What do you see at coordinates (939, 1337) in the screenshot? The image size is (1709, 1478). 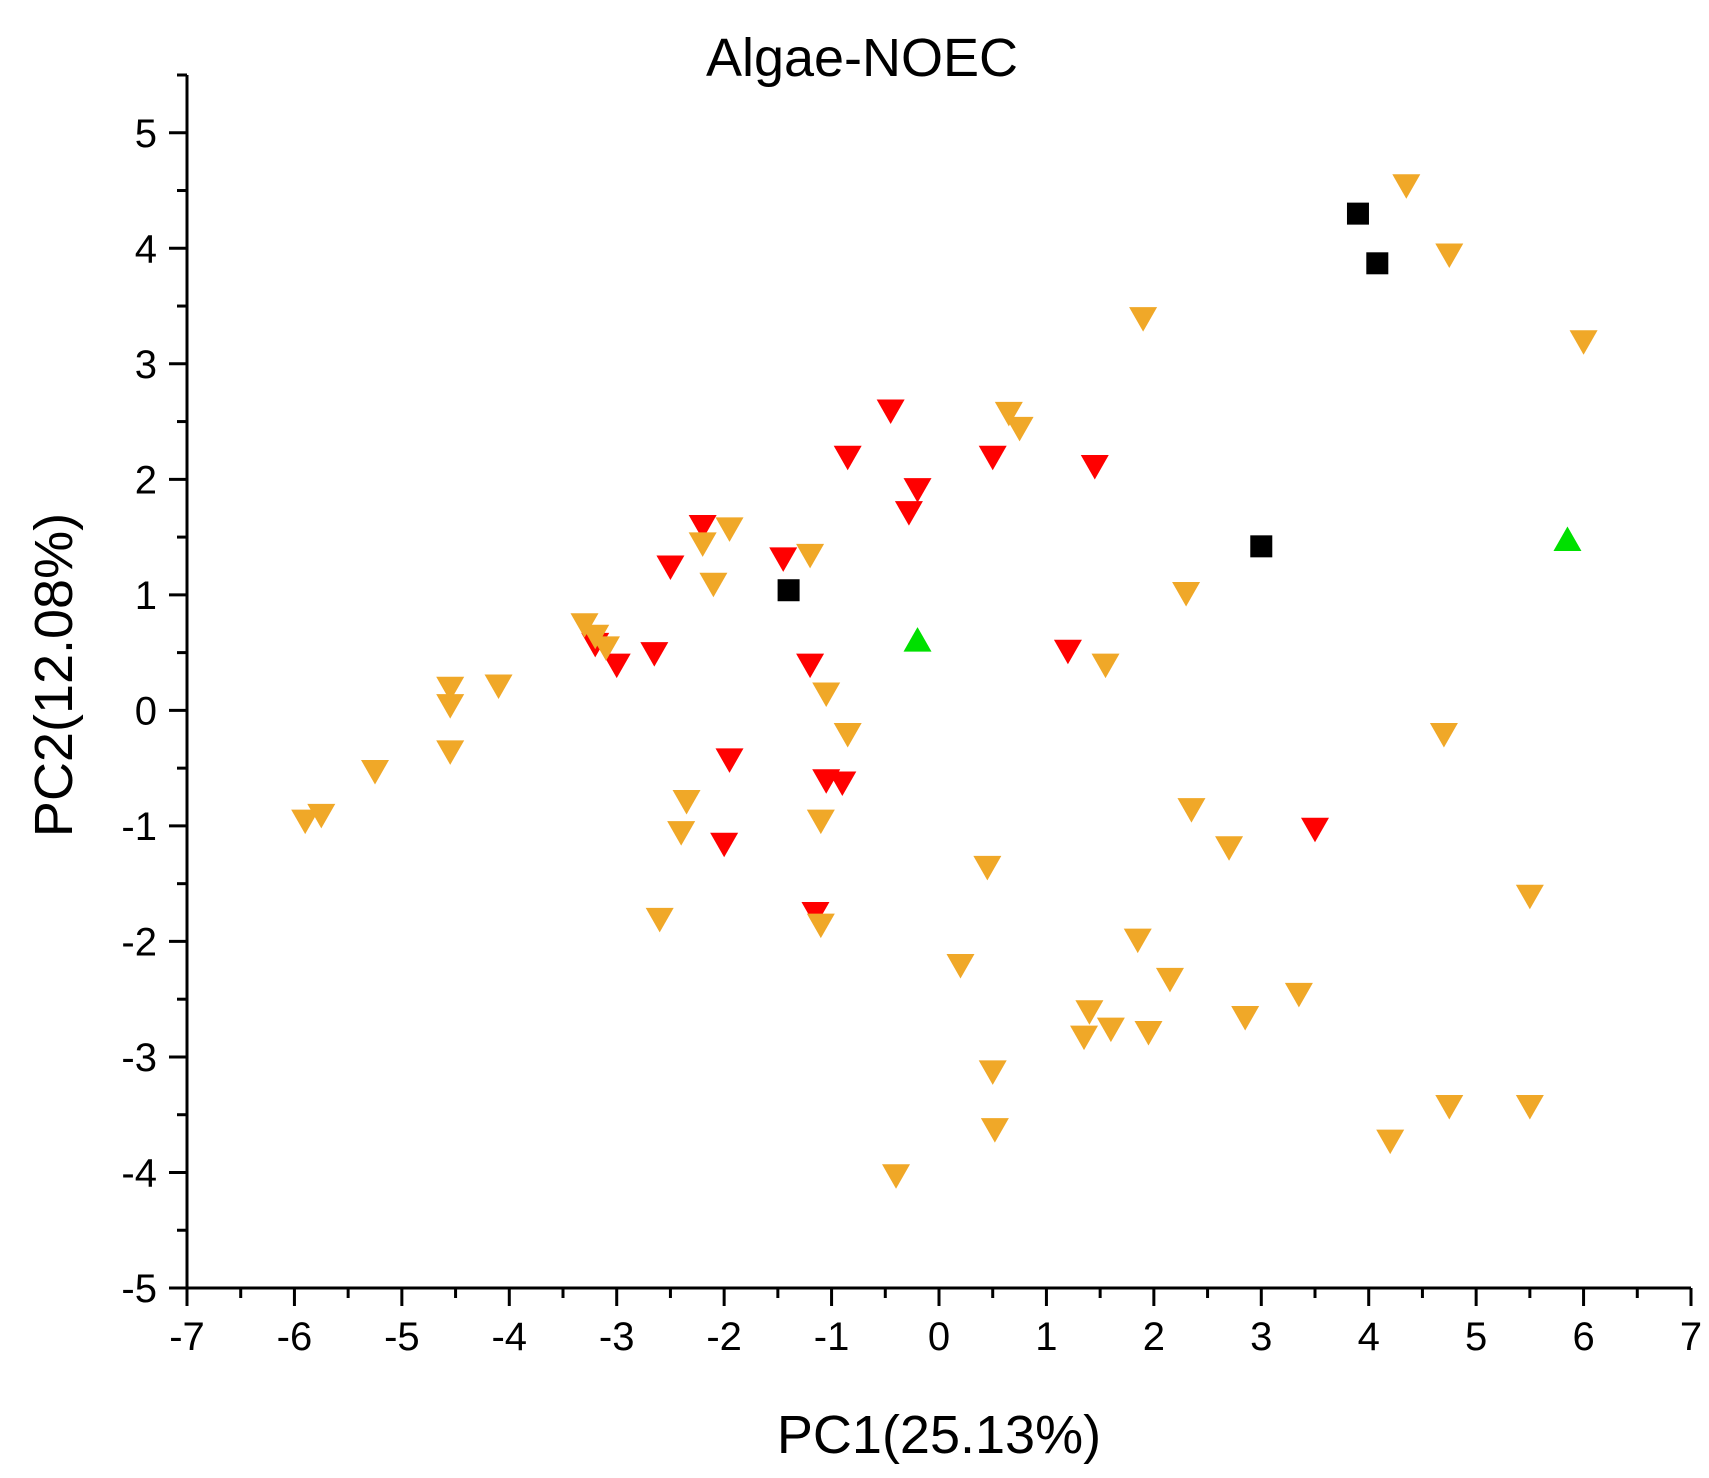 I see `x-tick-label: 0` at bounding box center [939, 1337].